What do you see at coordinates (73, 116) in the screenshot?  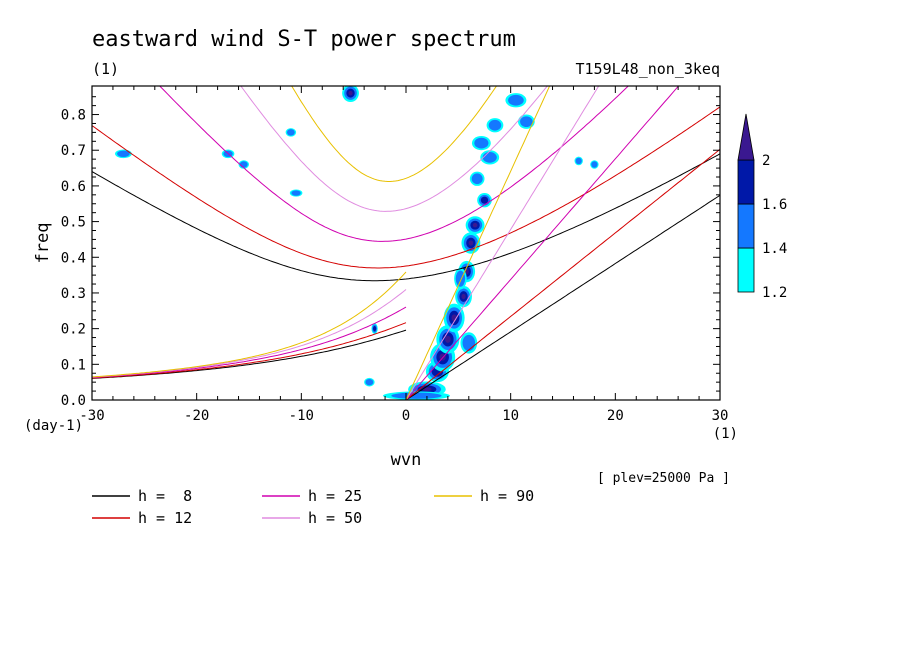 I see `y-tick-label: 0.8` at bounding box center [73, 116].